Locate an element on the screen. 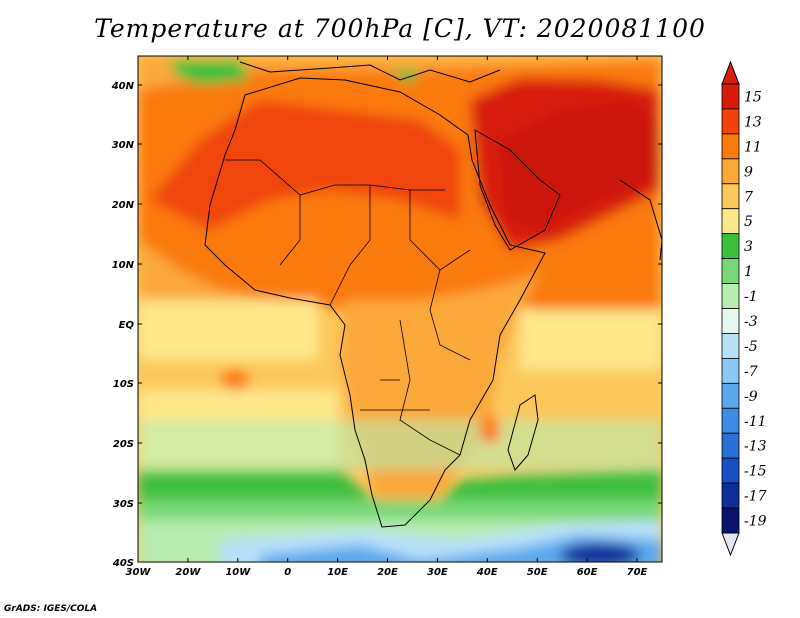 Image resolution: width=800 pixels, height=618 pixels. colorbar-label: -13 is located at coordinates (755, 447).